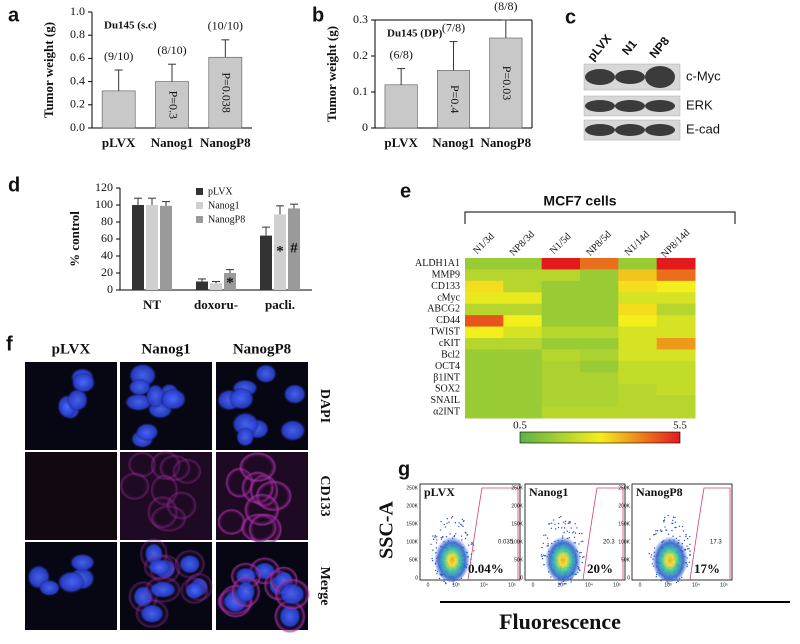 This screenshot has height=644, width=800. Describe the element at coordinates (579, 201) in the screenshot. I see `chart-title: MCF7 cells` at that location.